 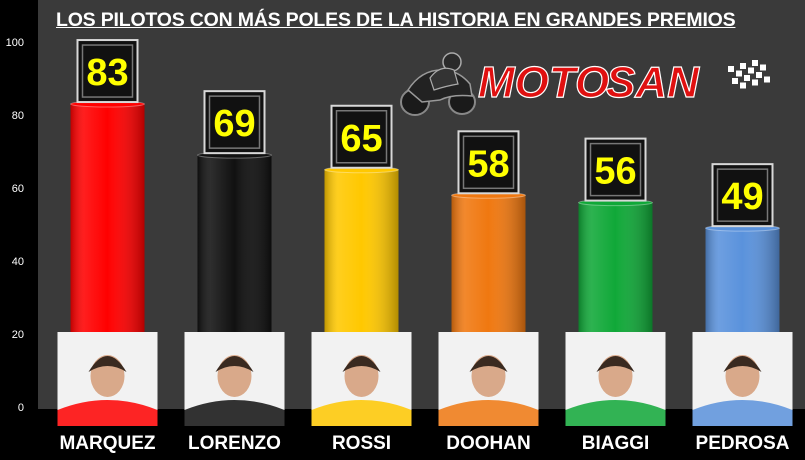 I want to click on bar-value-label: 56, so click(x=615, y=172).